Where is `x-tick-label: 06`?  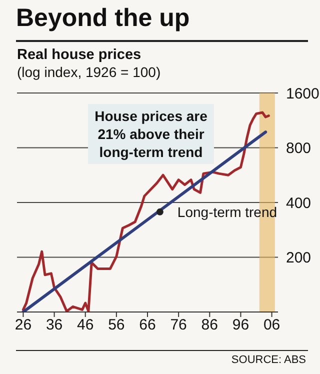
x-tick-label: 06 is located at coordinates (271, 325).